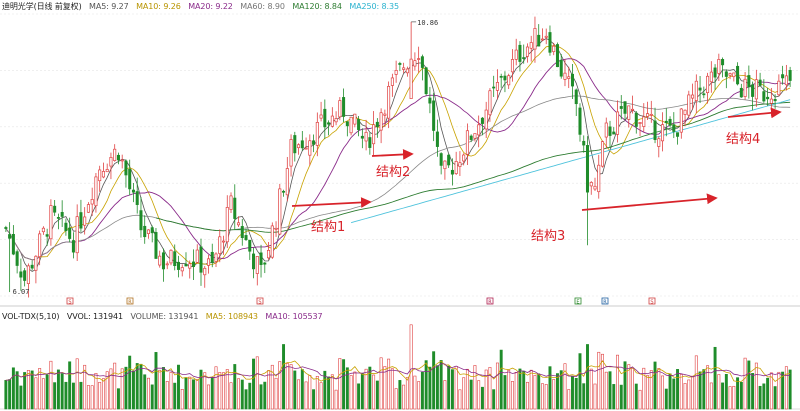 This screenshot has width=800, height=411. What do you see at coordinates (605, 301) in the screenshot?
I see `event-marker` at bounding box center [605, 301].